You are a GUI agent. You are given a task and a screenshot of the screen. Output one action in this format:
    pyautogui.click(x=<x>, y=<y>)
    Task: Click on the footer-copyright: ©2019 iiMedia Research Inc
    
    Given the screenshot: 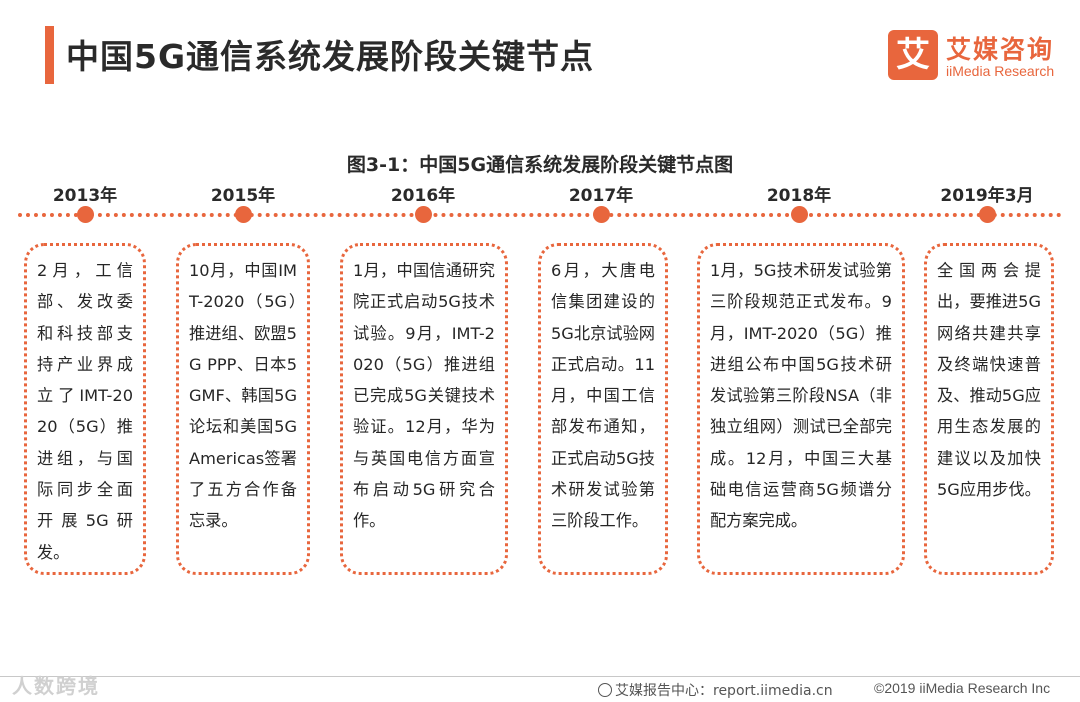 What is the action you would take?
    pyautogui.click(x=962, y=688)
    